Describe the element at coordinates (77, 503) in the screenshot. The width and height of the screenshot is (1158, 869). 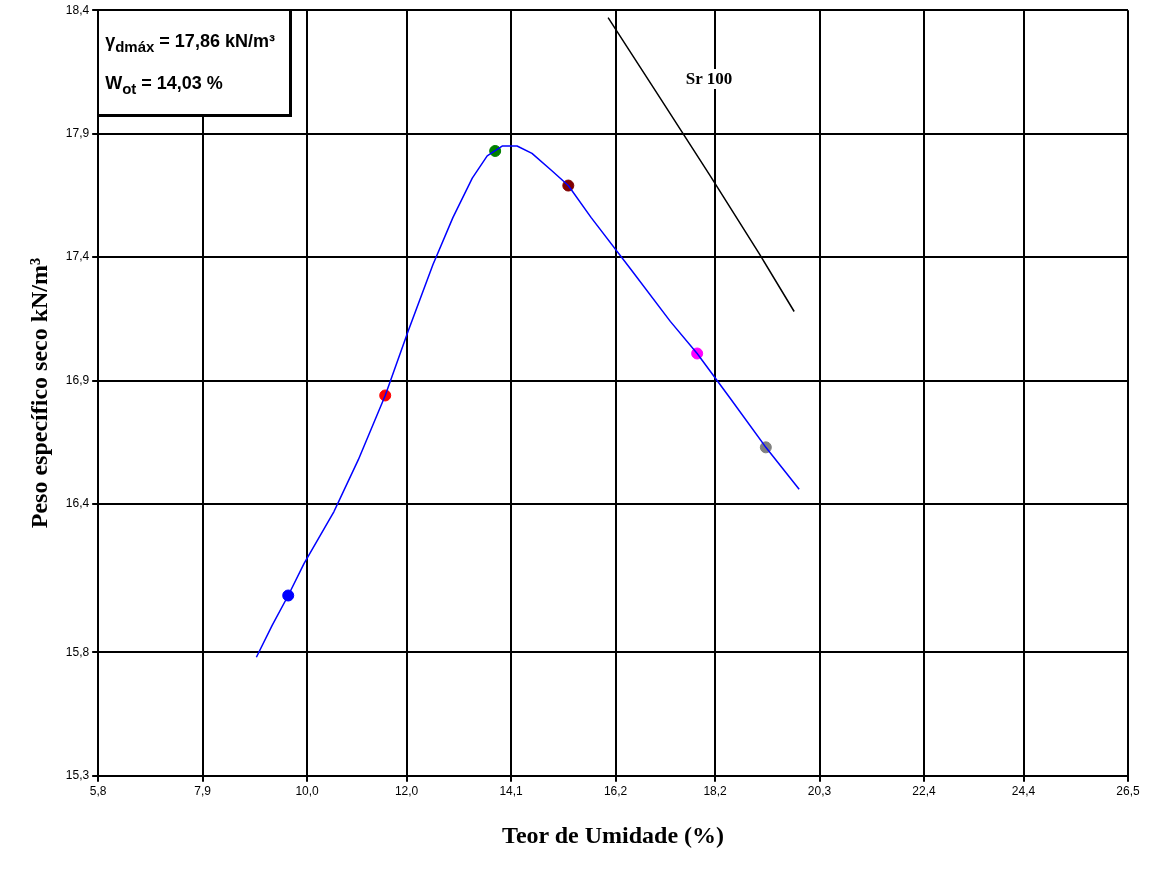
I see `y-tick-label: 16,4` at that location.